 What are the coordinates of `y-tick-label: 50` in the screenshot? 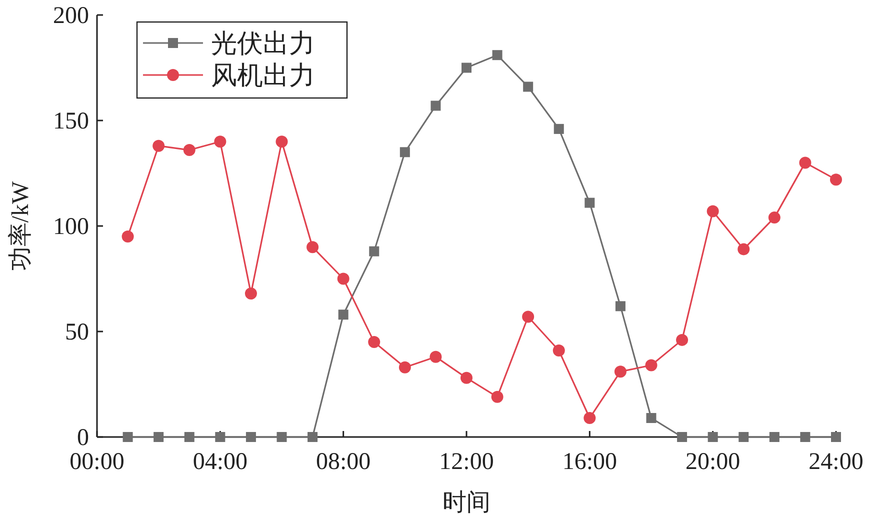 It's located at (77, 333).